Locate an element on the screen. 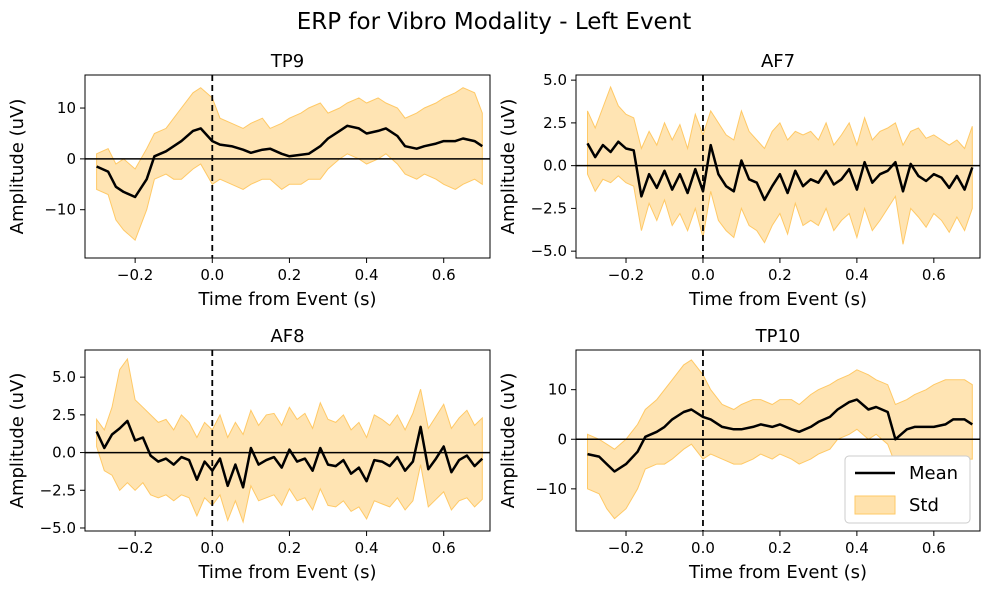 The width and height of the screenshot is (989, 593). af7-axes-frame is located at coordinates (778, 166).